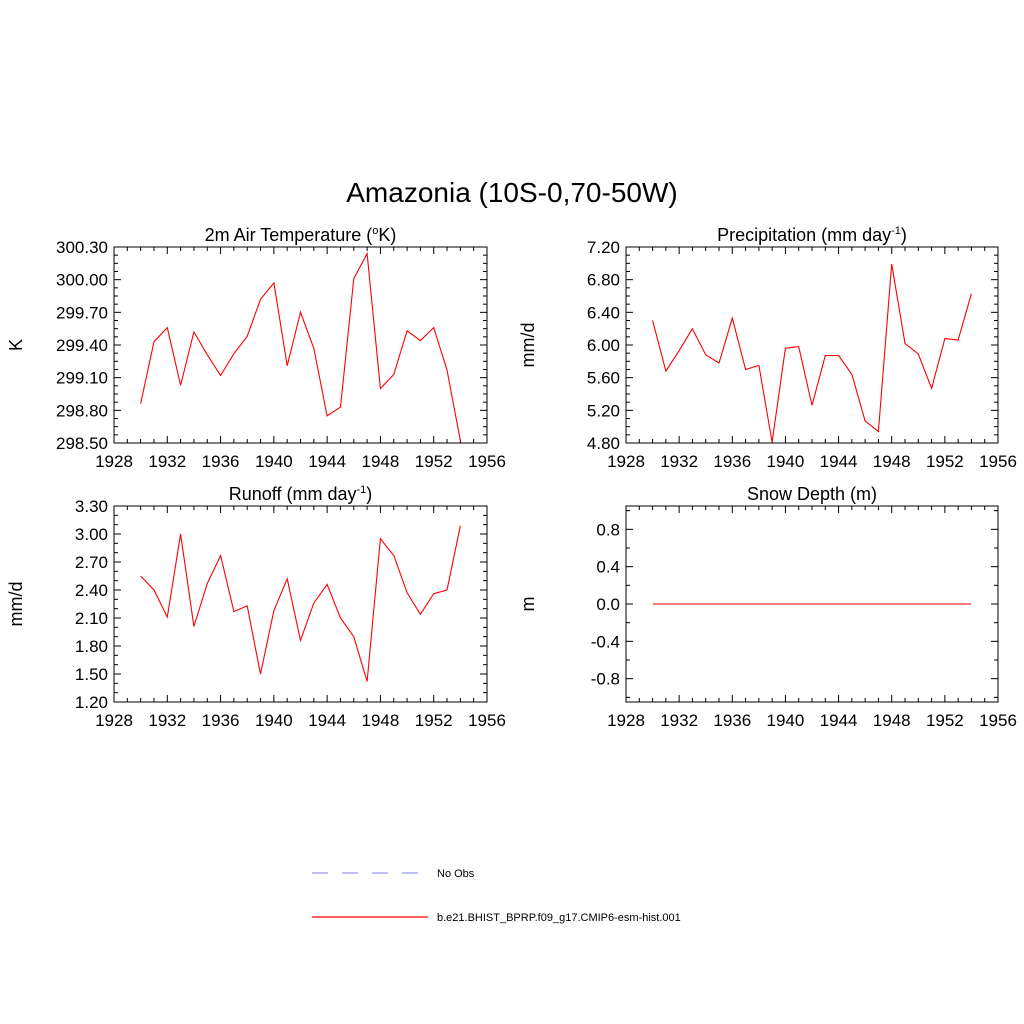 This screenshot has width=1024, height=1024. What do you see at coordinates (603, 345) in the screenshot?
I see `y-tick-label: 6.00` at bounding box center [603, 345].